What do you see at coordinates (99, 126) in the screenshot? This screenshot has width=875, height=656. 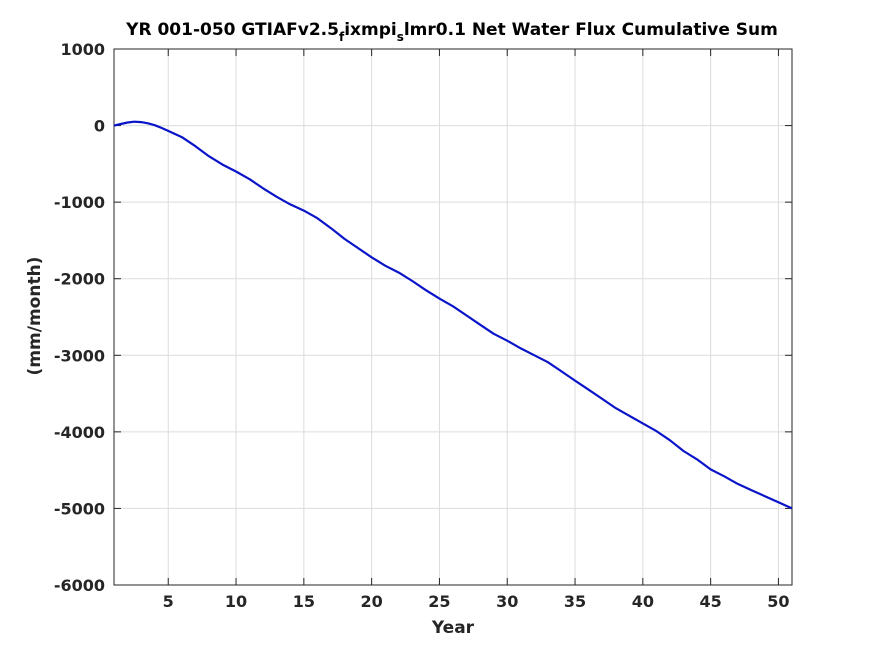 I see `y-tick-label: 0` at bounding box center [99, 126].